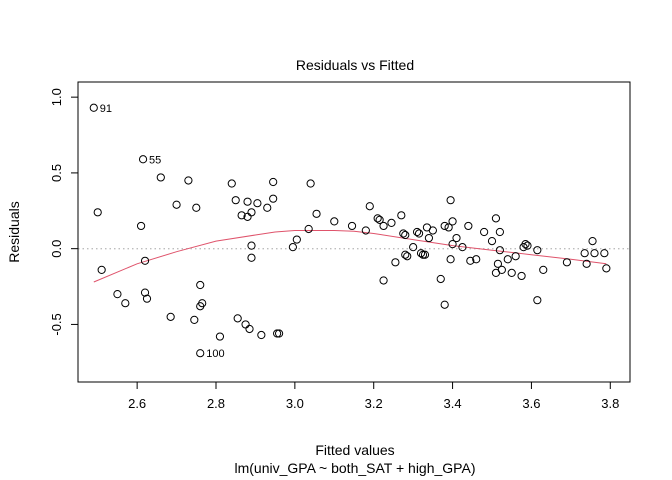  Describe the element at coordinates (56, 97) in the screenshot. I see `y-tick-label: 1.0` at that location.